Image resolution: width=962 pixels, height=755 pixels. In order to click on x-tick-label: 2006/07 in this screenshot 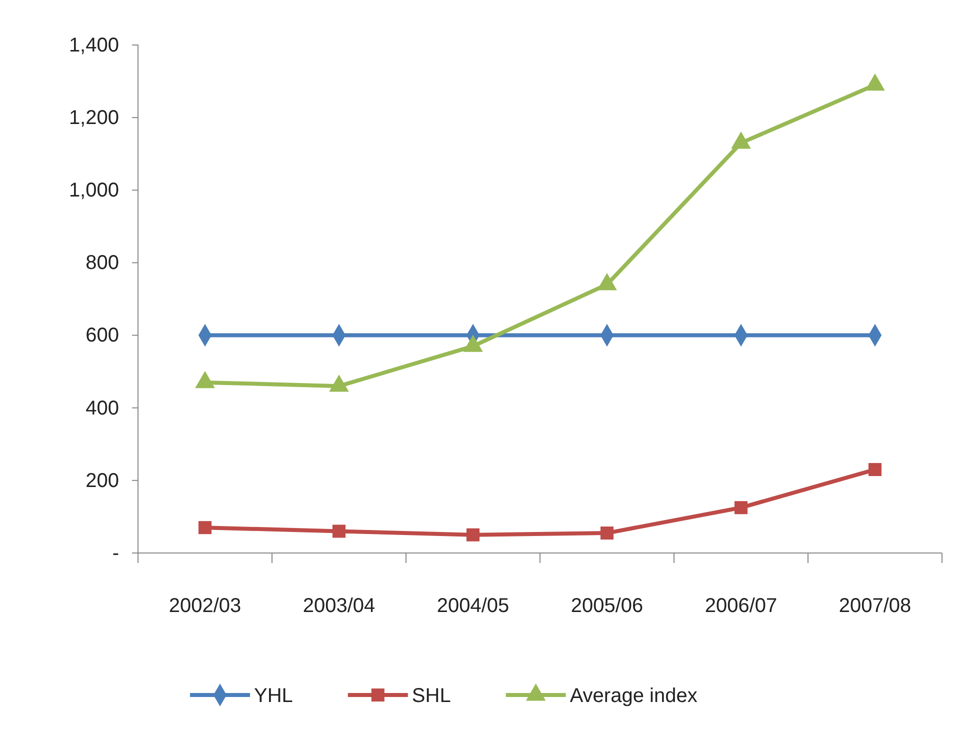, I will do `click(741, 606)`.